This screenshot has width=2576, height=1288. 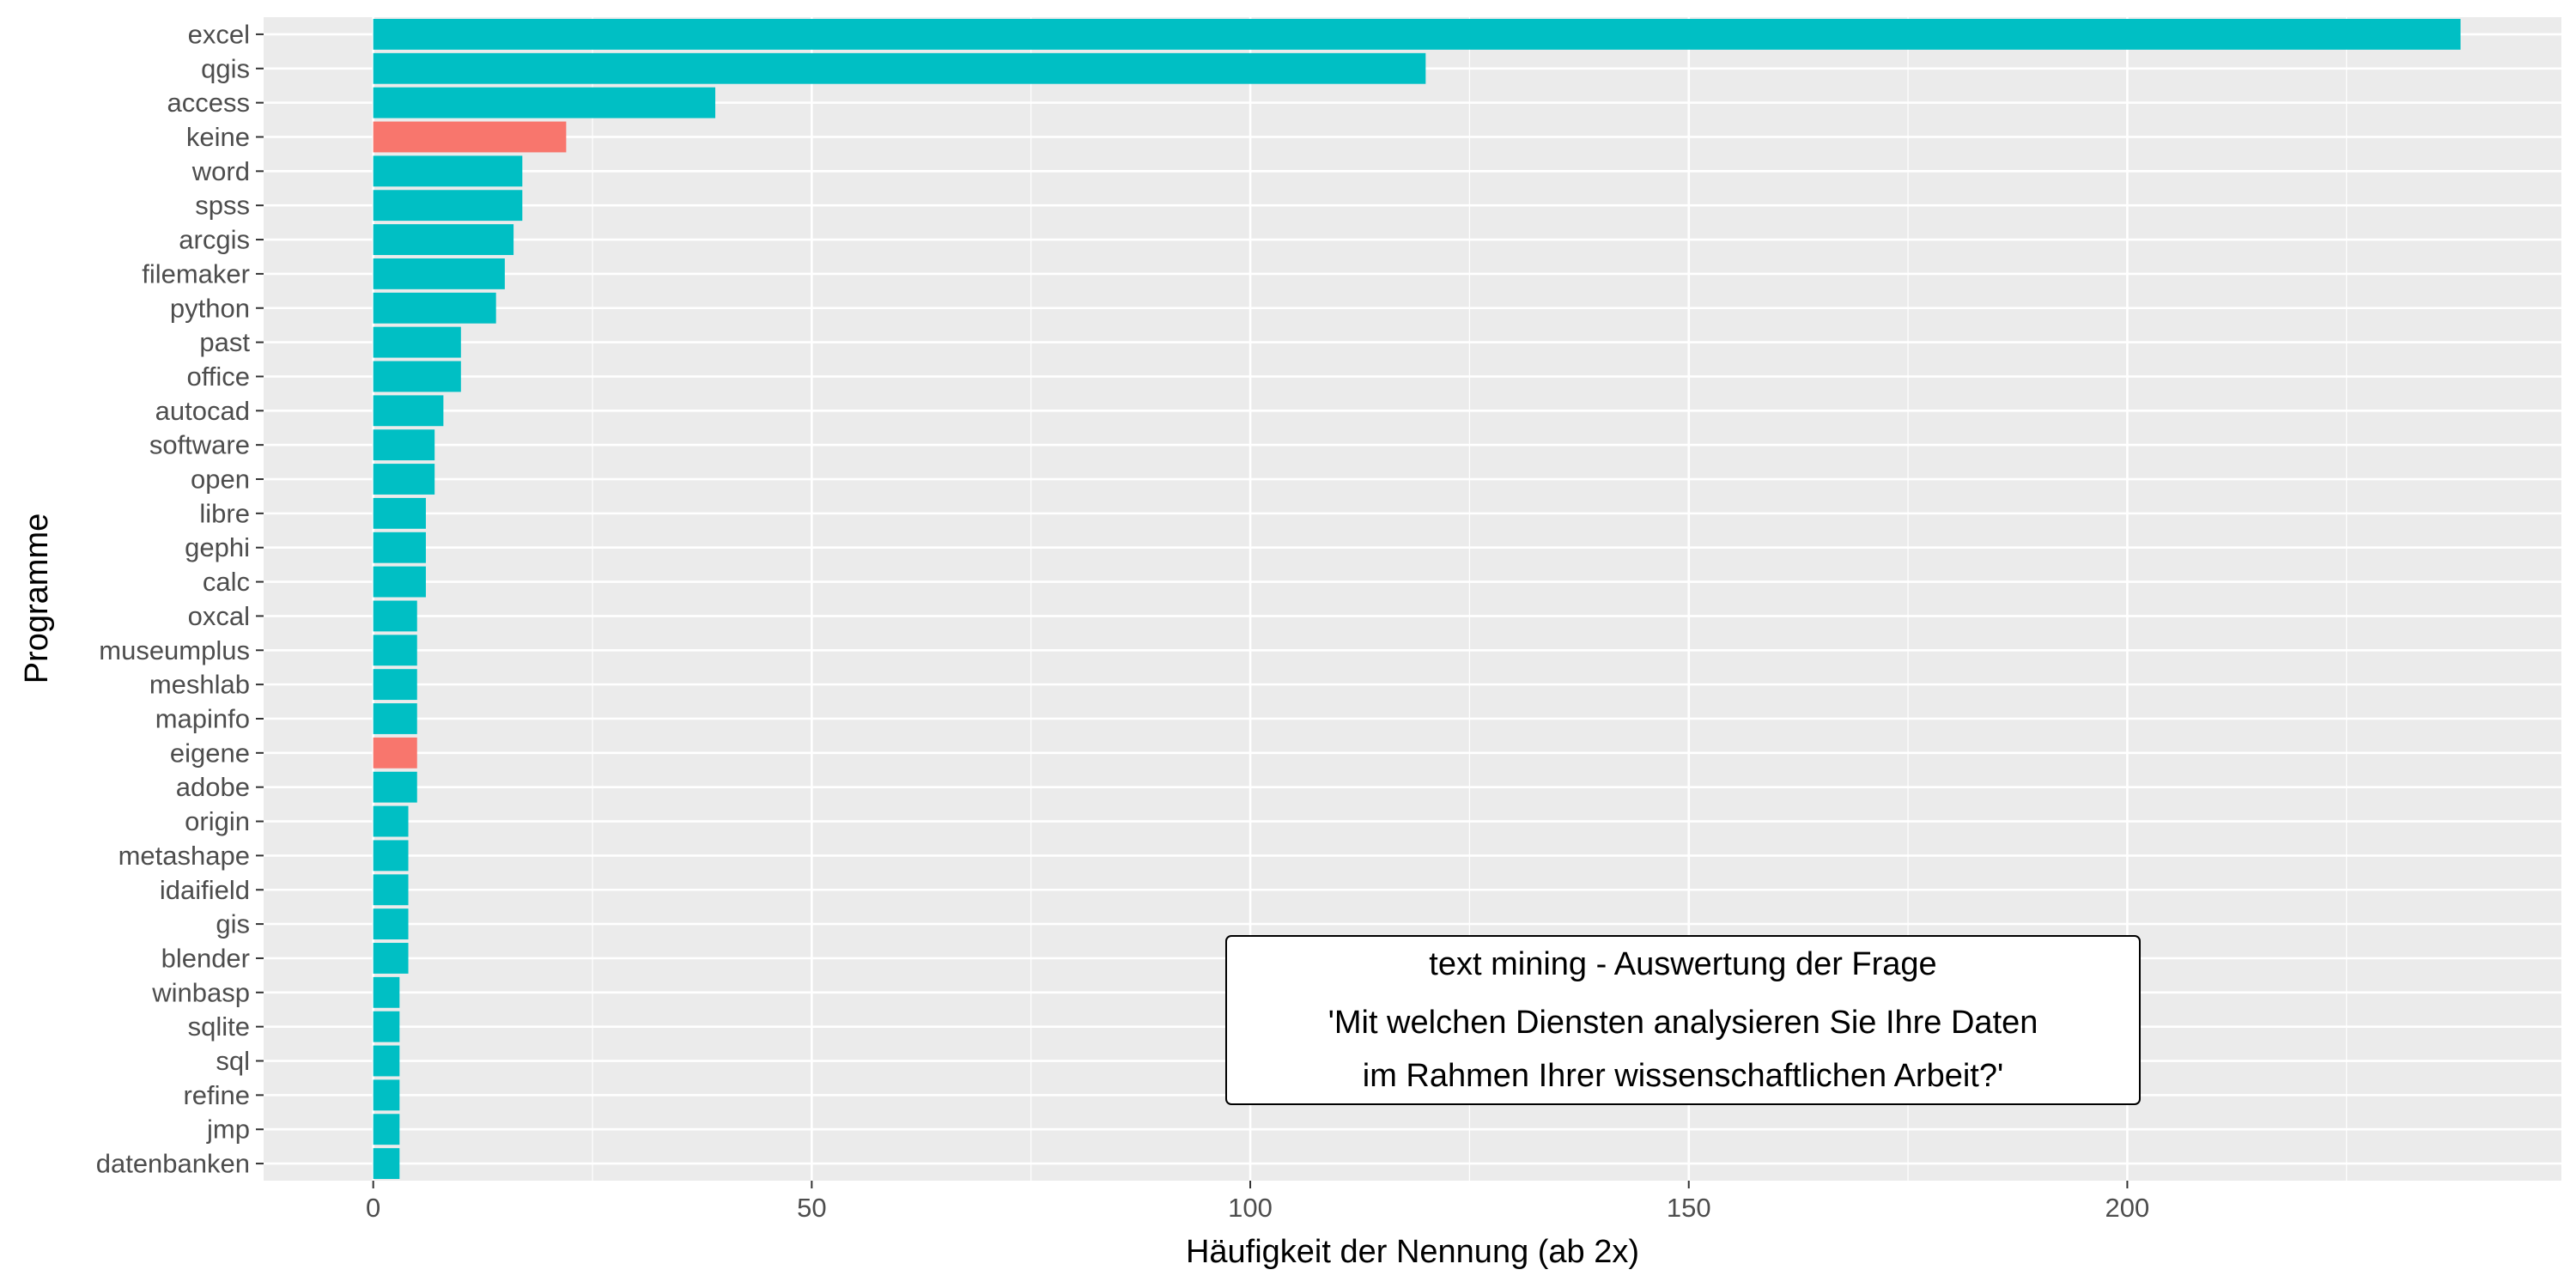 I want to click on y-tick-label: oxcal, so click(x=219, y=616).